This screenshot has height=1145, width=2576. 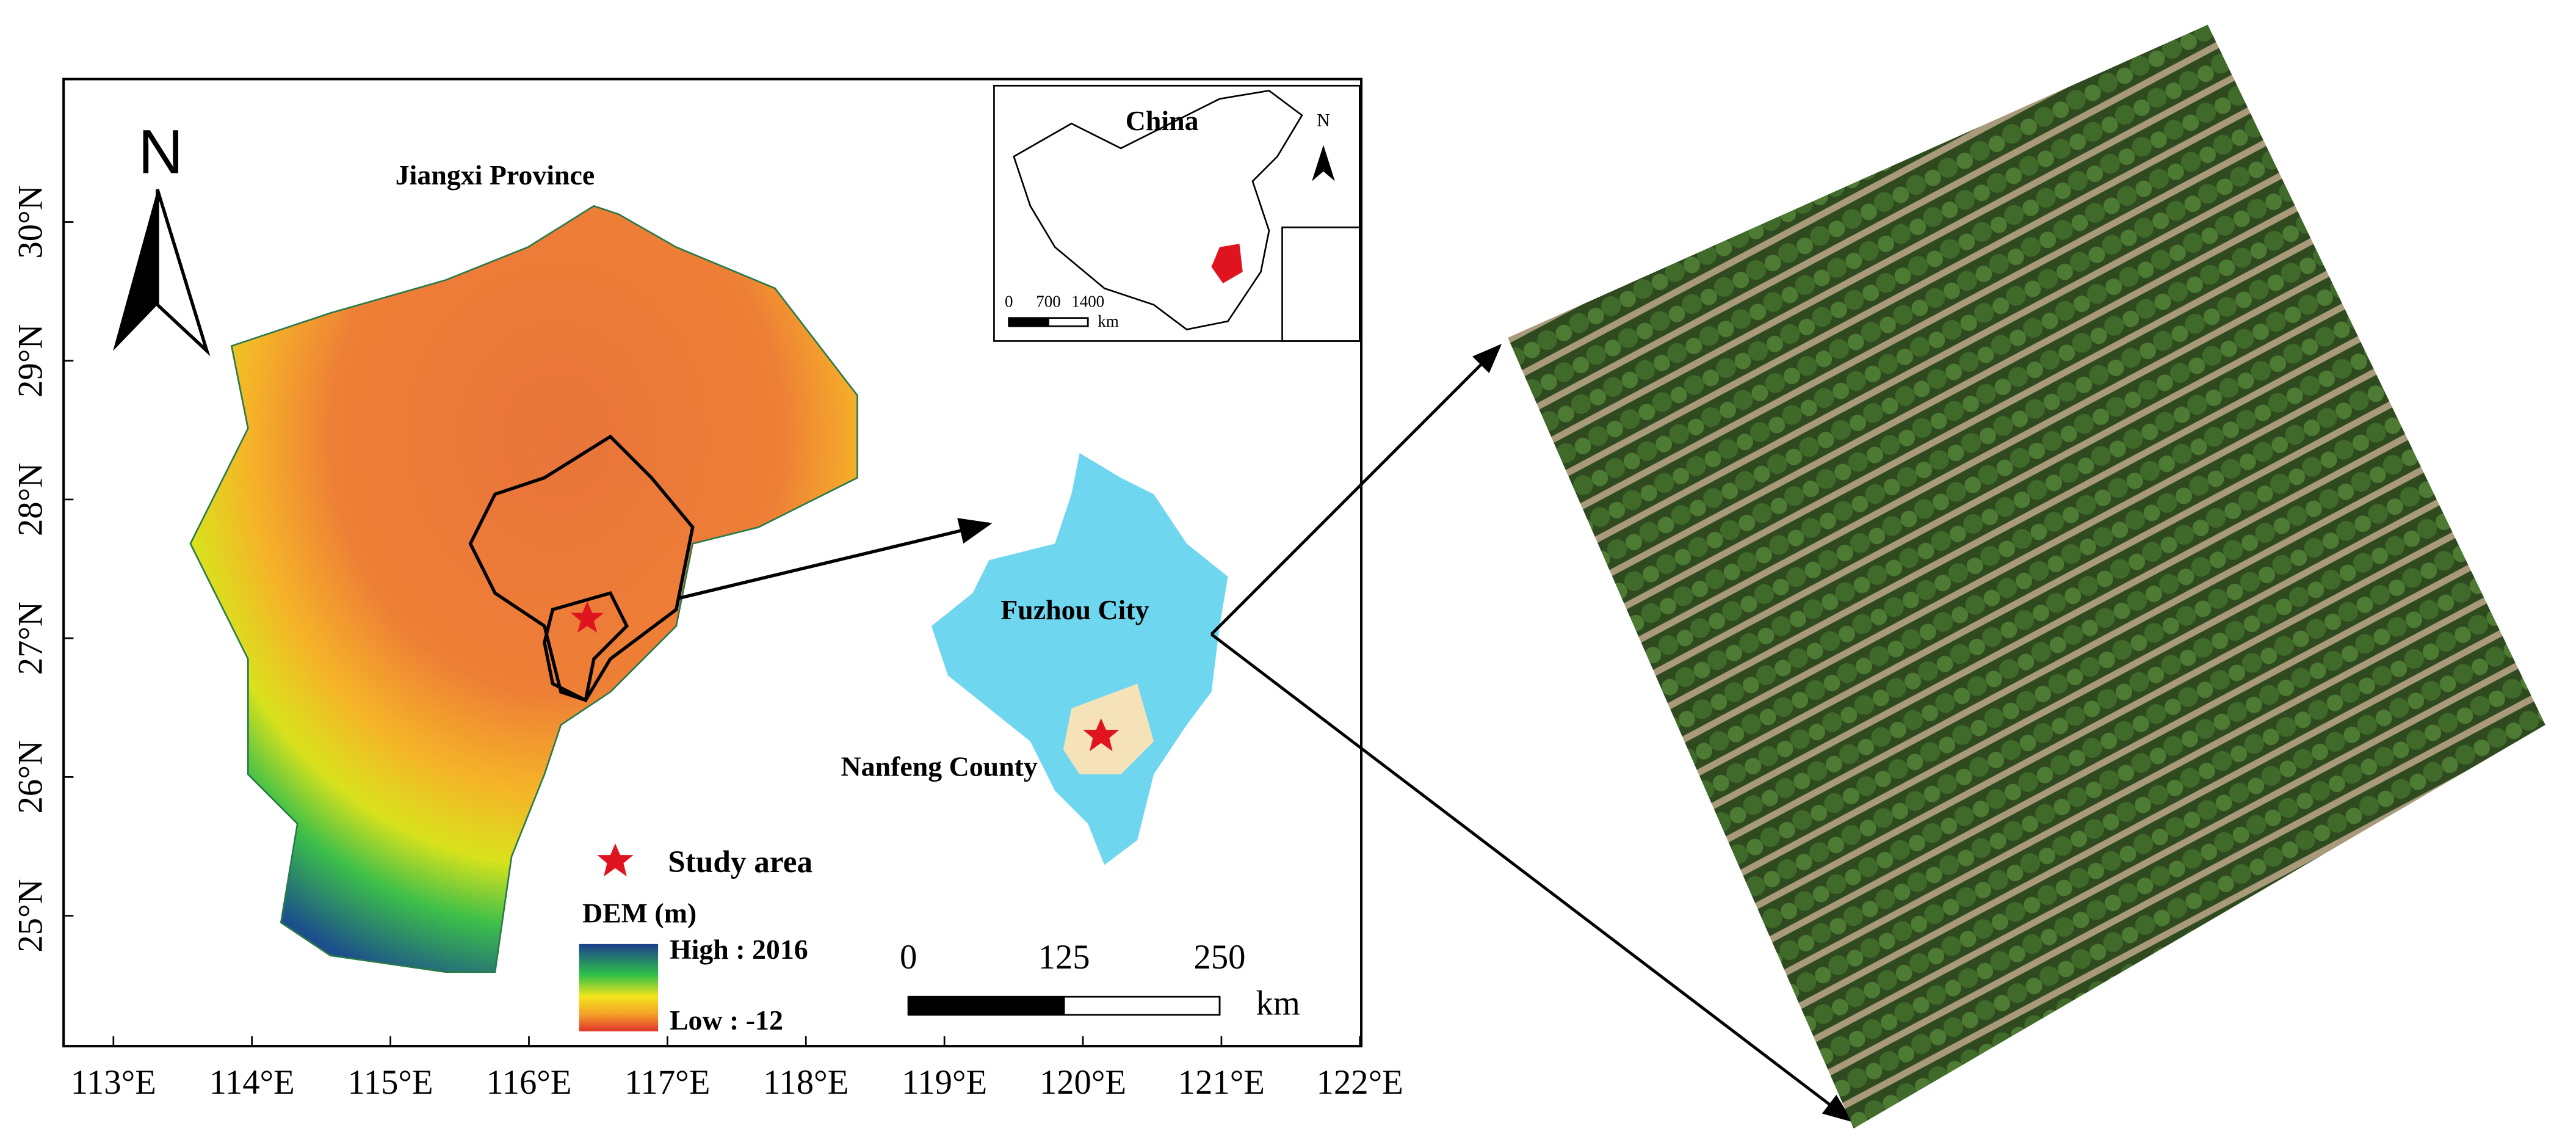 I want to click on x-tick-label: 122°E, so click(x=1360, y=1083).